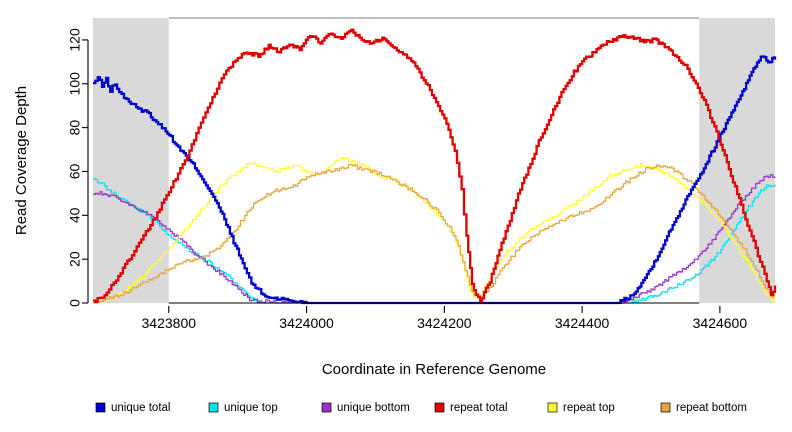 The image size is (792, 432). I want to click on legend-item-unique-total: unique total, so click(132, 408).